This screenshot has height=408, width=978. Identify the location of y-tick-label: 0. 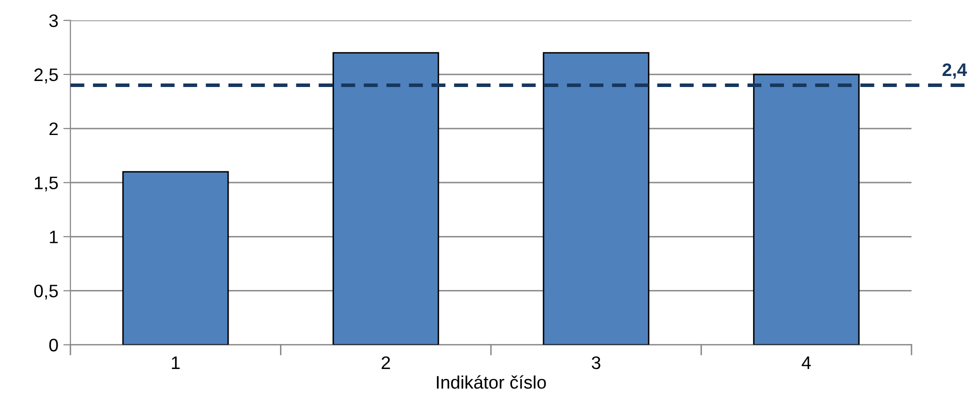
(53, 345).